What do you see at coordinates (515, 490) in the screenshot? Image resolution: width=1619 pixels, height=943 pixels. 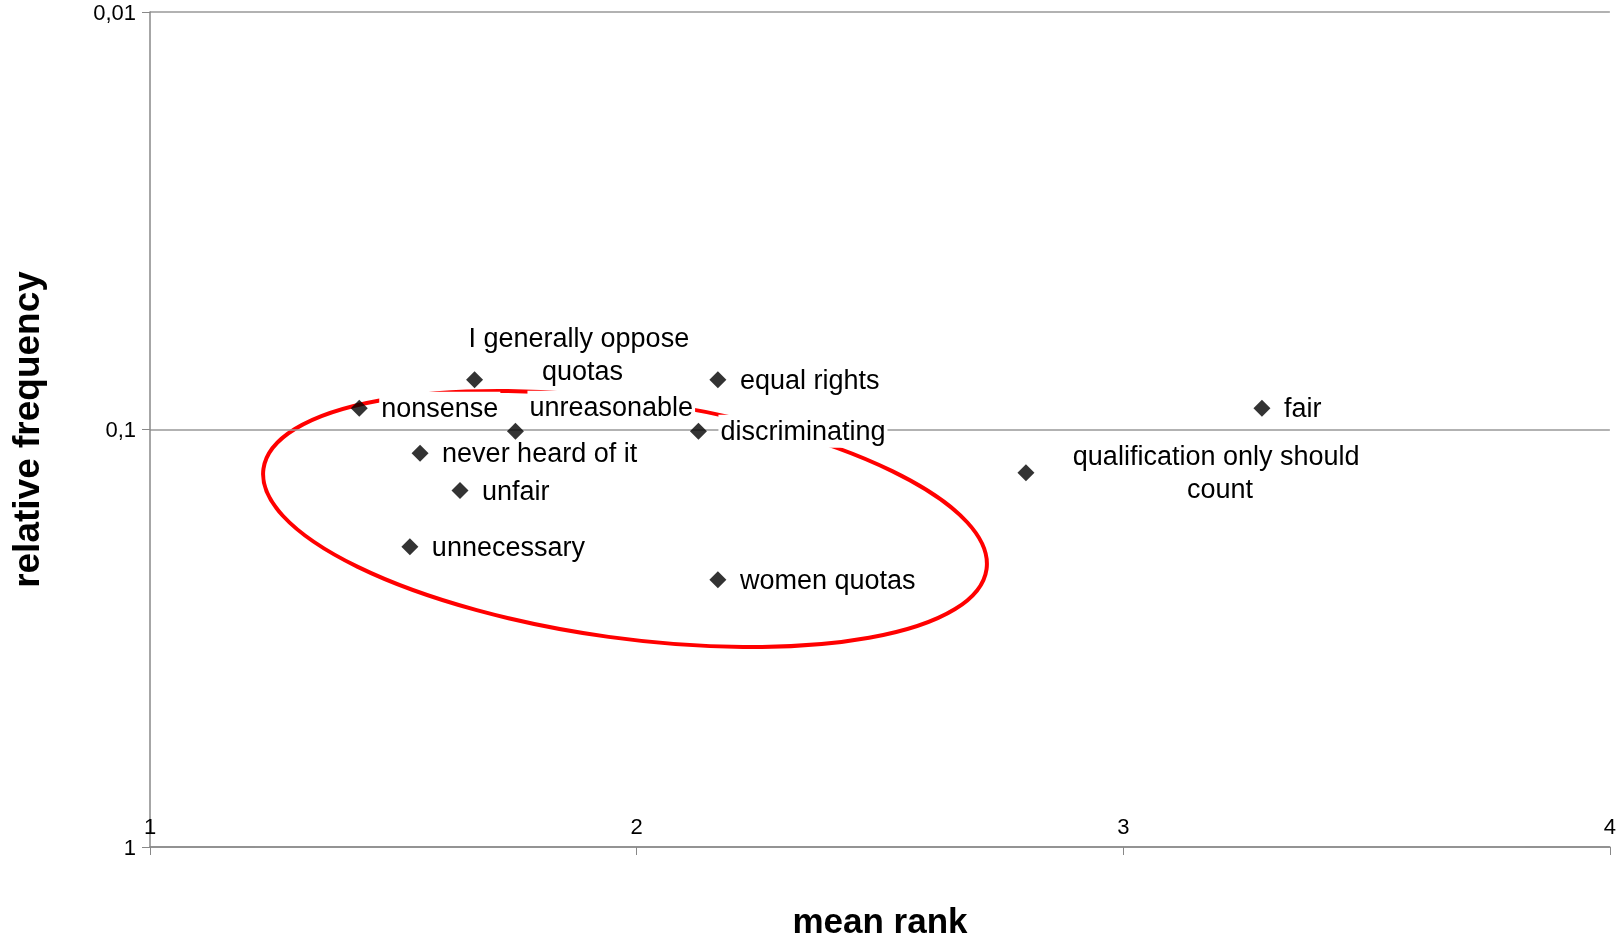 I see `annotation: unfair` at bounding box center [515, 490].